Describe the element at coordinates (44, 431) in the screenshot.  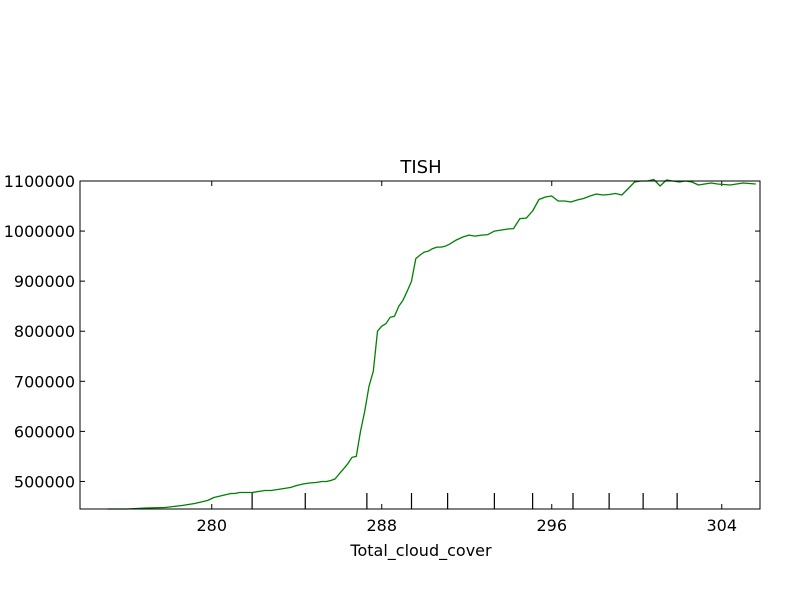
I see `y-tick-label: 600000` at that location.